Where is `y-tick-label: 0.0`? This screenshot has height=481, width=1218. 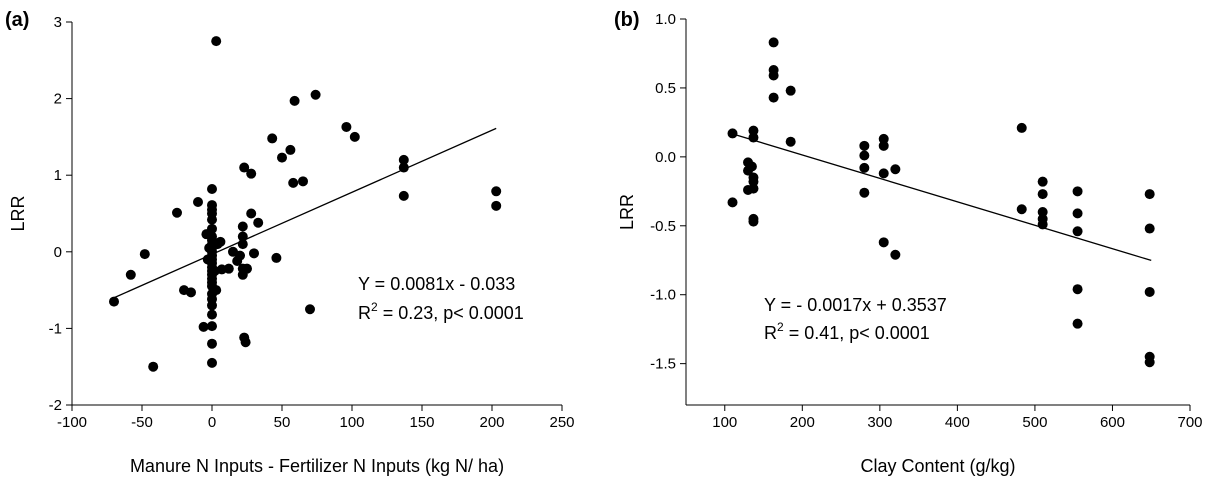 y-tick-label: 0.0 is located at coordinates (665, 157).